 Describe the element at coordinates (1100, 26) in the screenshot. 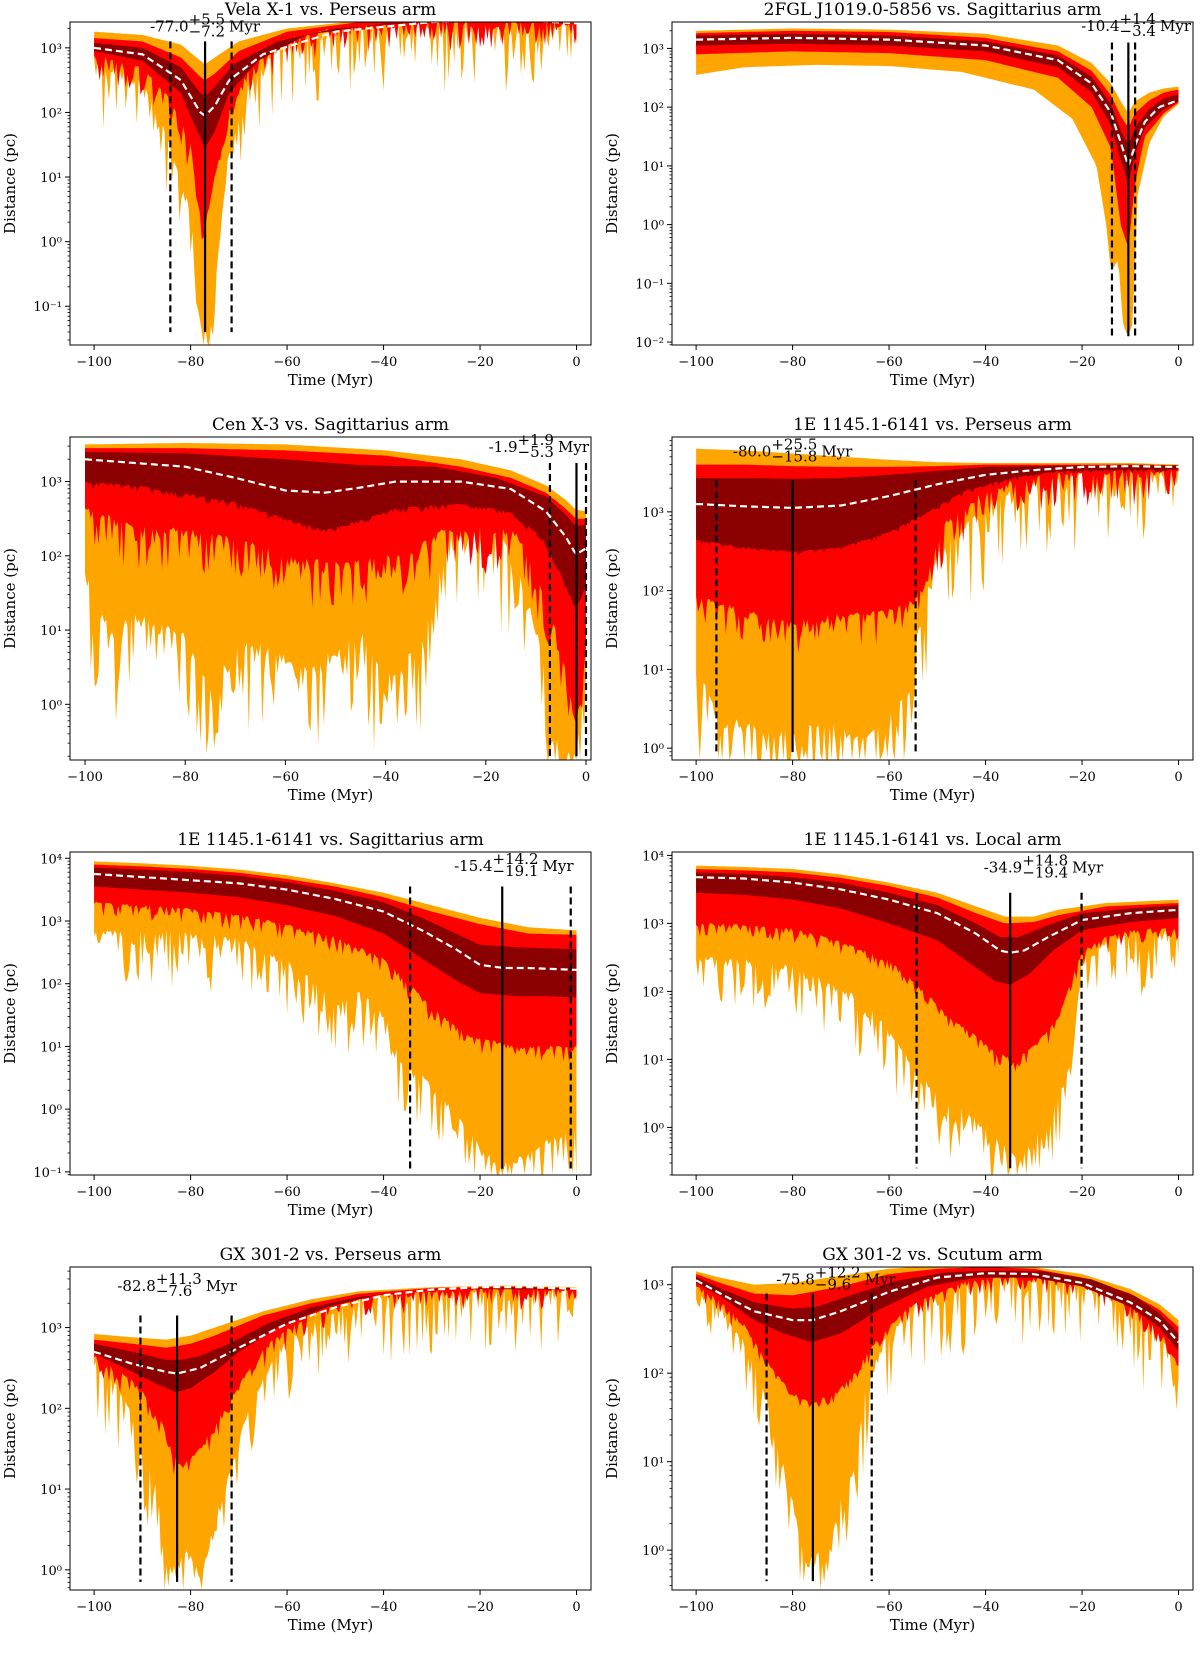

I see `annotation-center: -10.4` at that location.